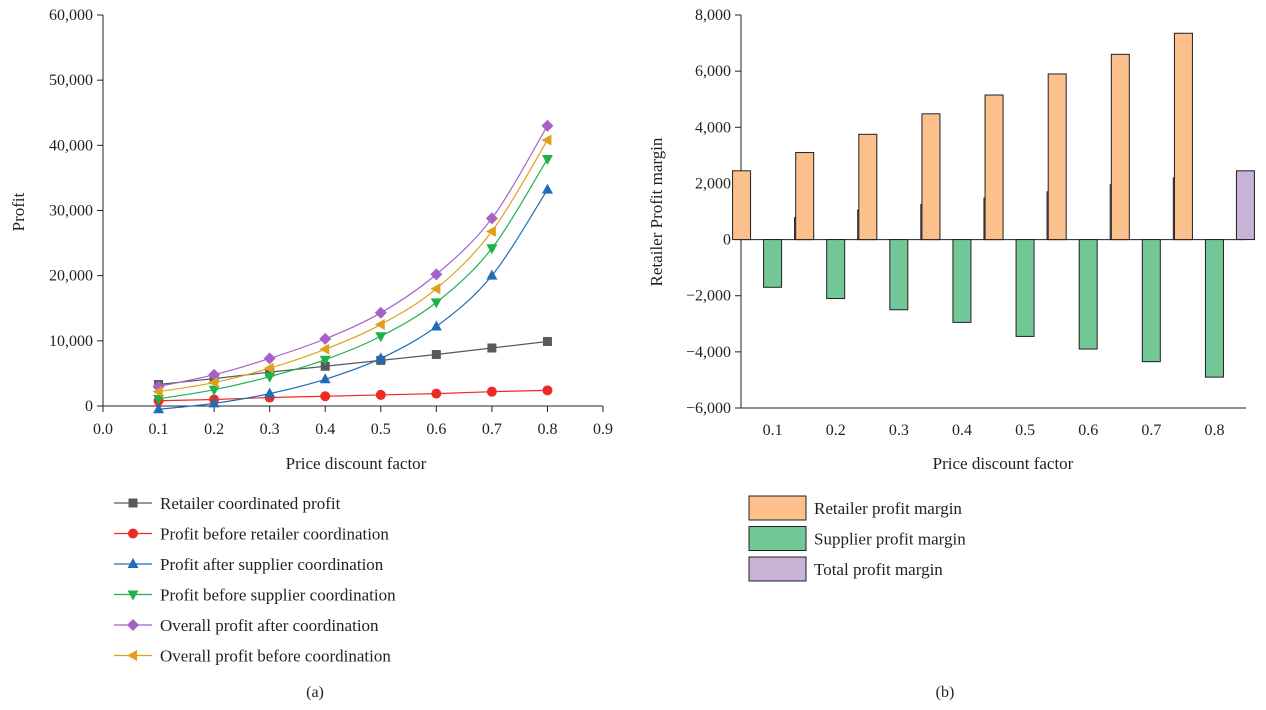 The image size is (1266, 710). What do you see at coordinates (249, 564) in the screenshot?
I see `chart-a-legend-item: Profit after supplier coordination` at bounding box center [249, 564].